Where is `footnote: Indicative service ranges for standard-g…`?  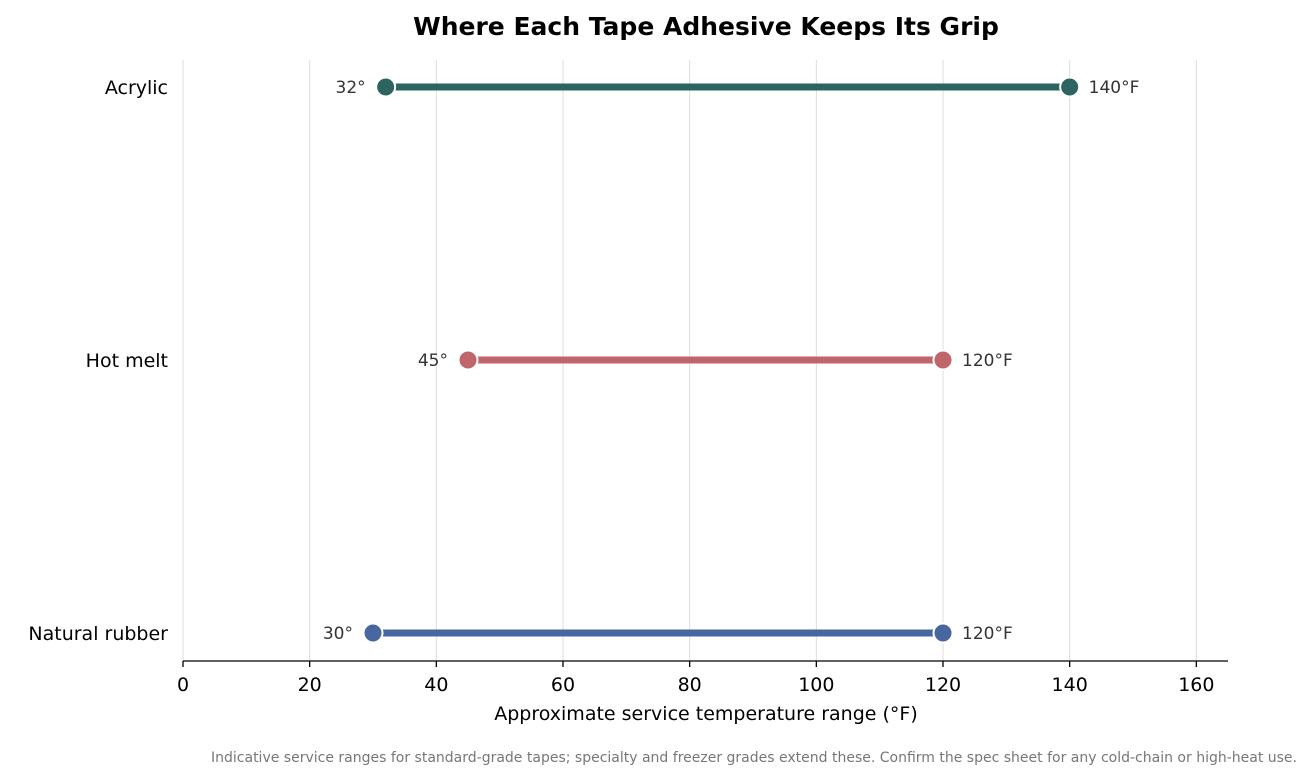 footnote: Indicative service ranges for standard-g… is located at coordinates (754, 758).